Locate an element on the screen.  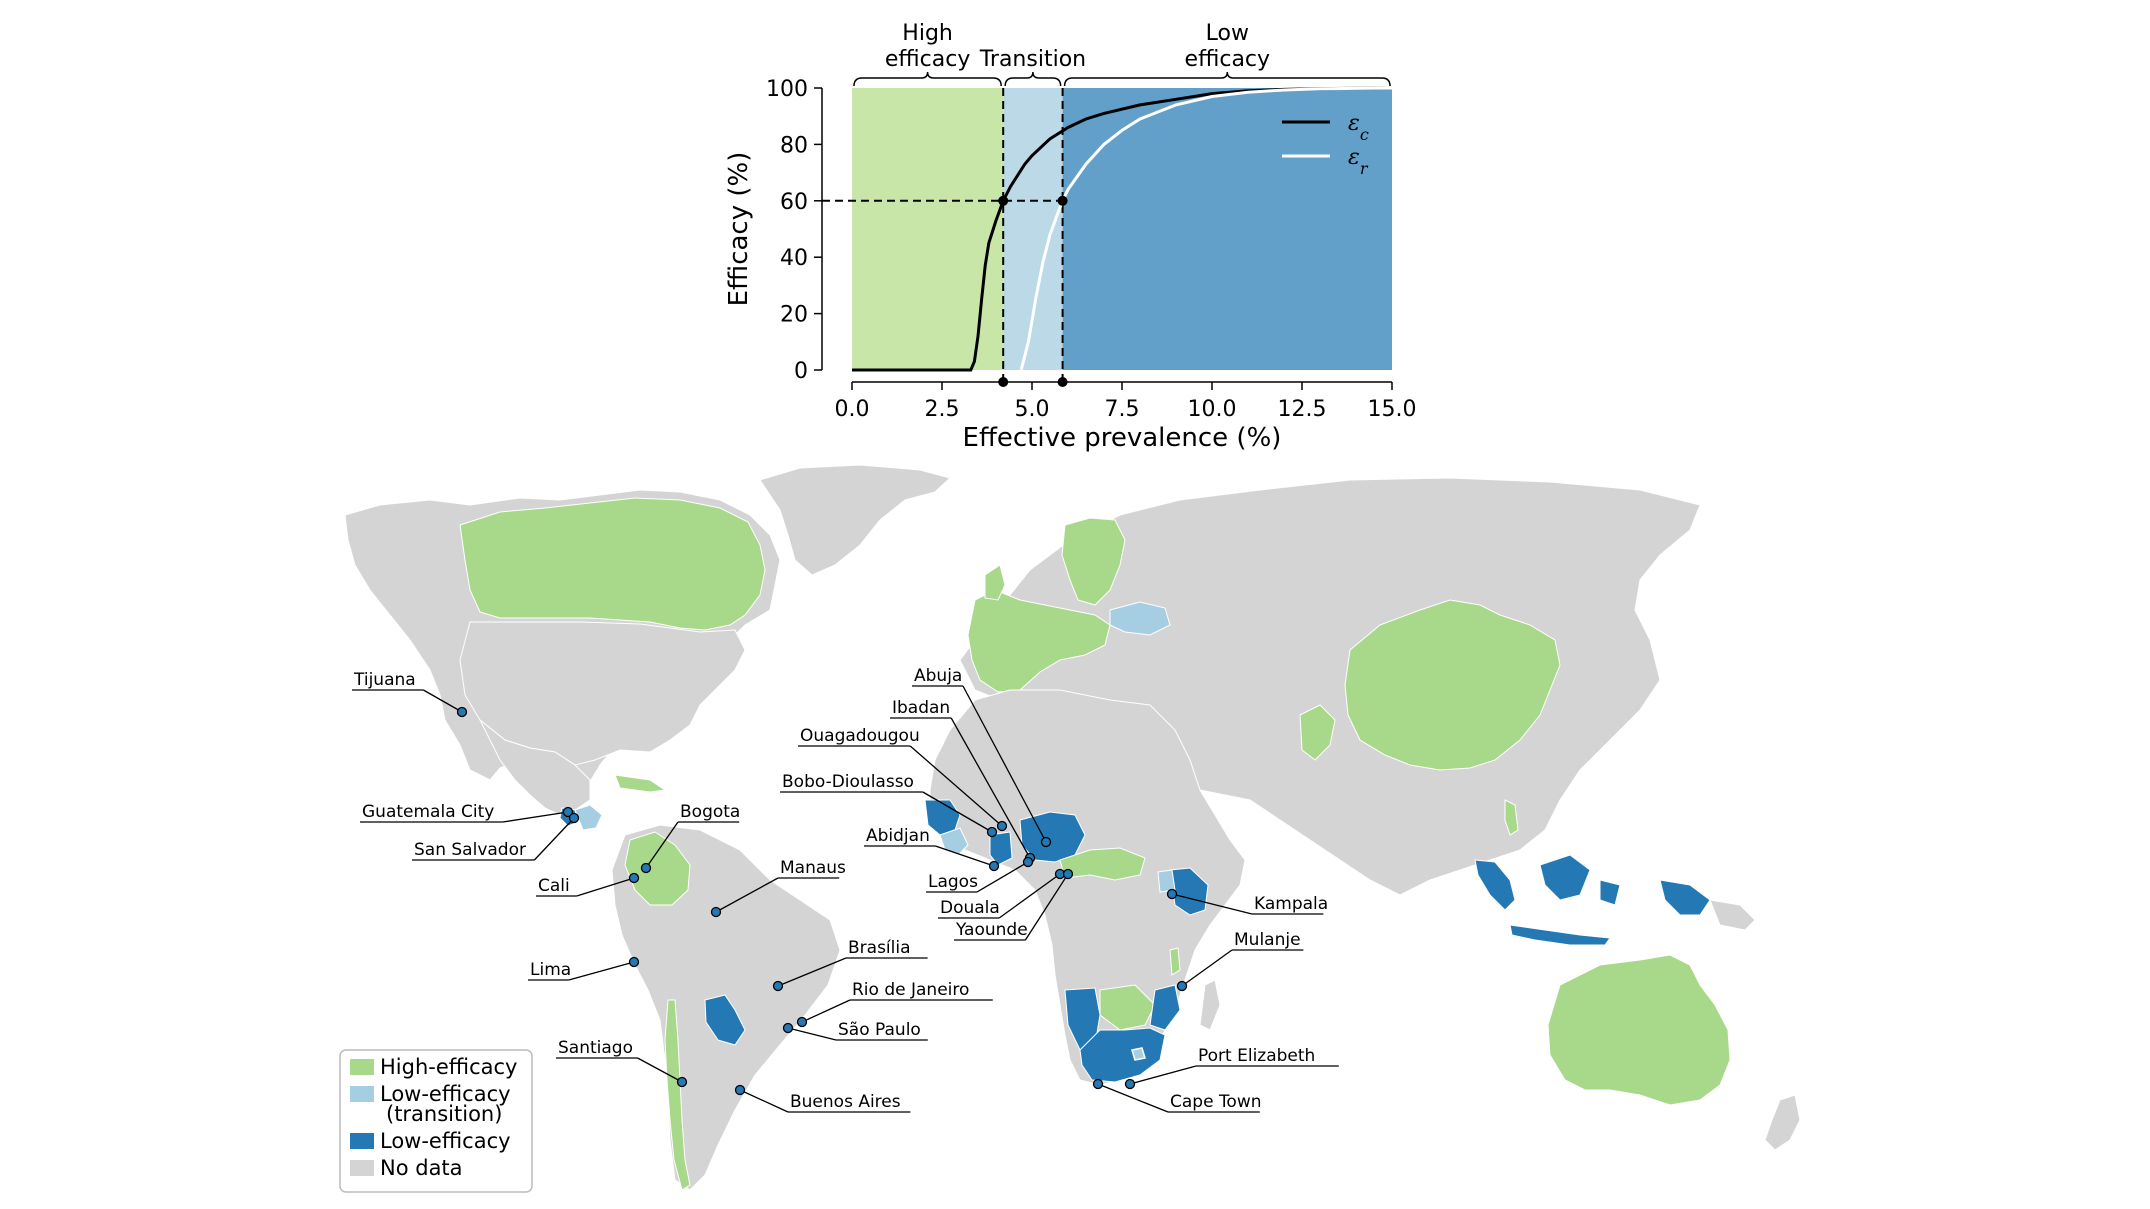
city-label-abidjan: Abidjan is located at coordinates (898, 836).